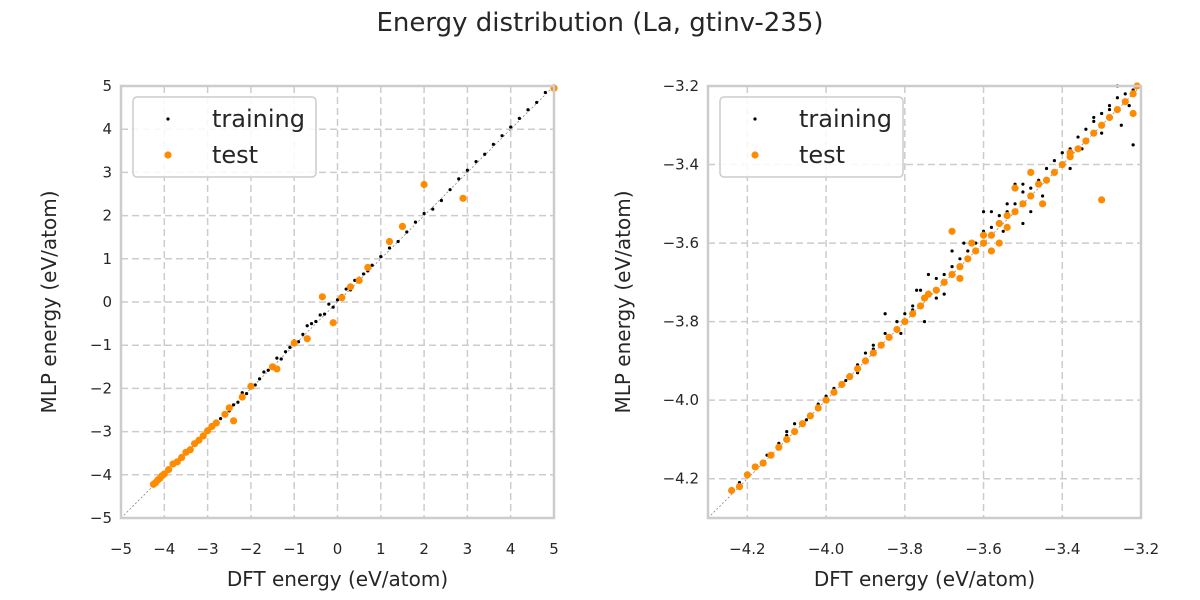 This screenshot has height=600, width=1200. Describe the element at coordinates (554, 549) in the screenshot. I see `x-tick-label: 5` at that location.